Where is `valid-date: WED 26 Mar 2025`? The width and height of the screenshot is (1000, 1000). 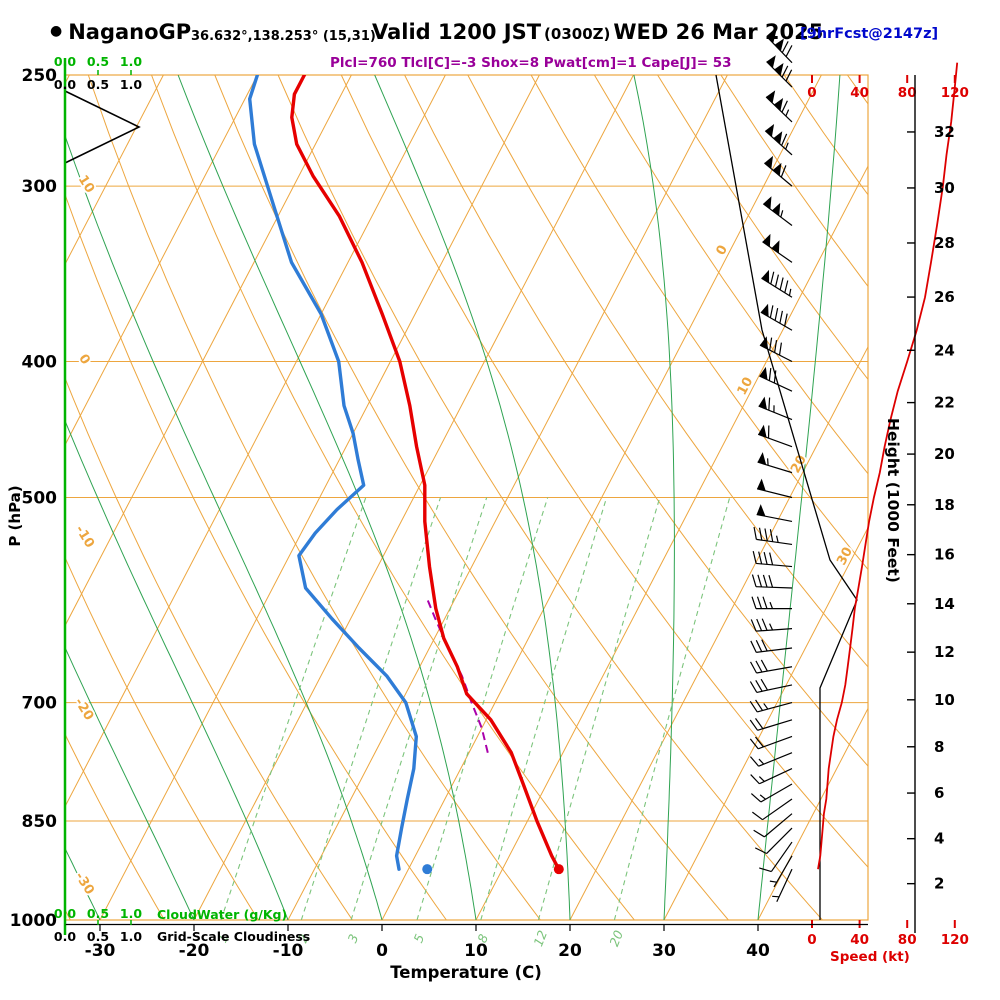 valid-date: WED 26 Mar 2025 is located at coordinates (718, 32).